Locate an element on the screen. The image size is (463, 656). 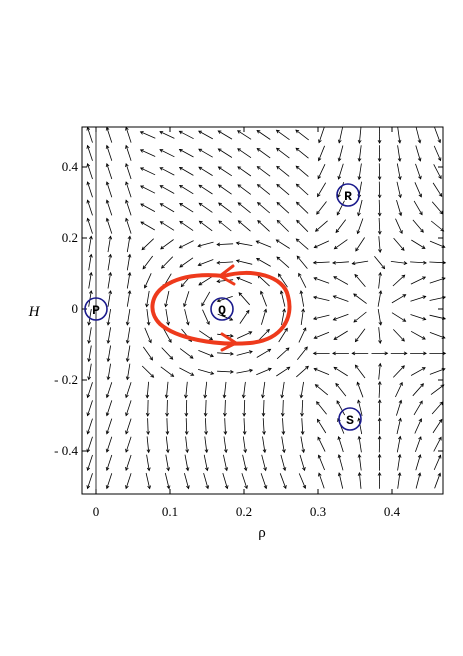
x-axis-label: ρ is located at coordinates (262, 533).